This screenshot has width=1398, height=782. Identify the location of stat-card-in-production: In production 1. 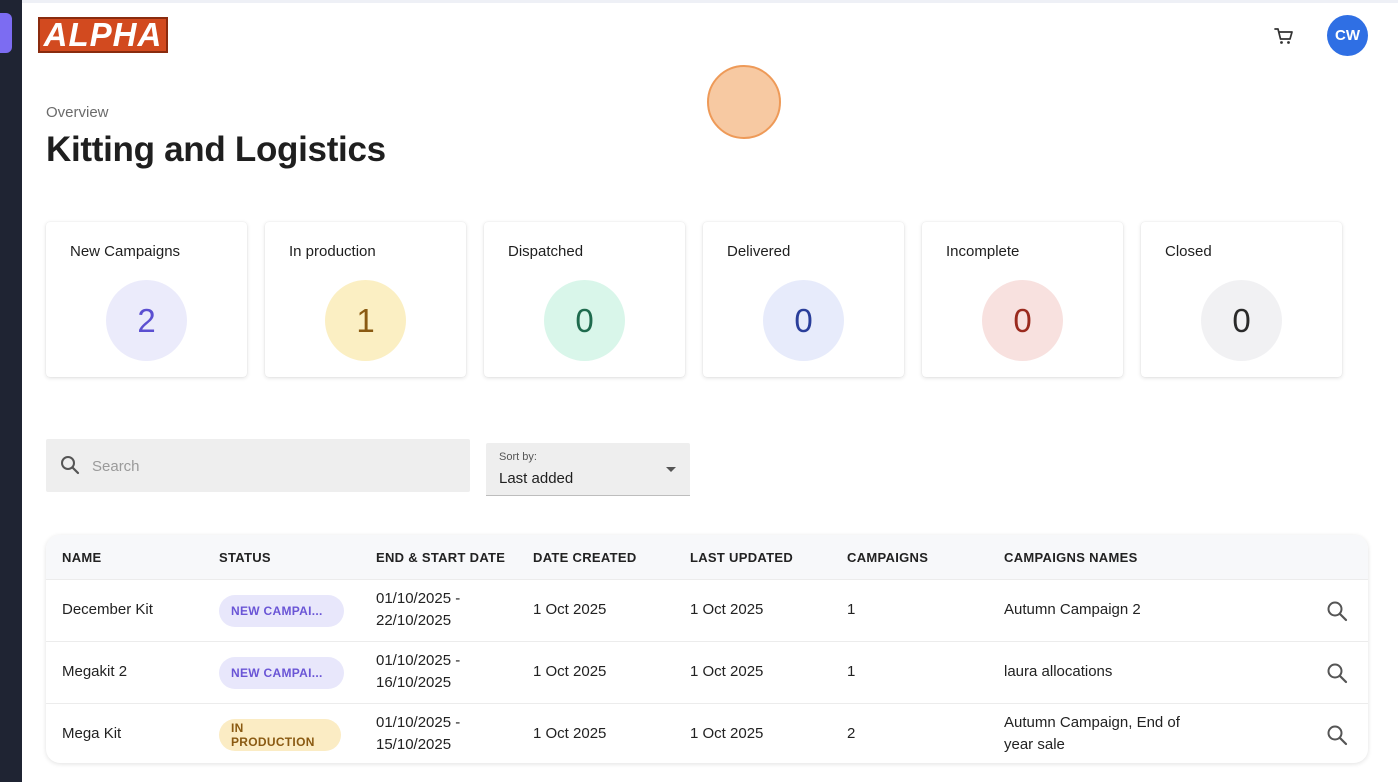
(365, 299).